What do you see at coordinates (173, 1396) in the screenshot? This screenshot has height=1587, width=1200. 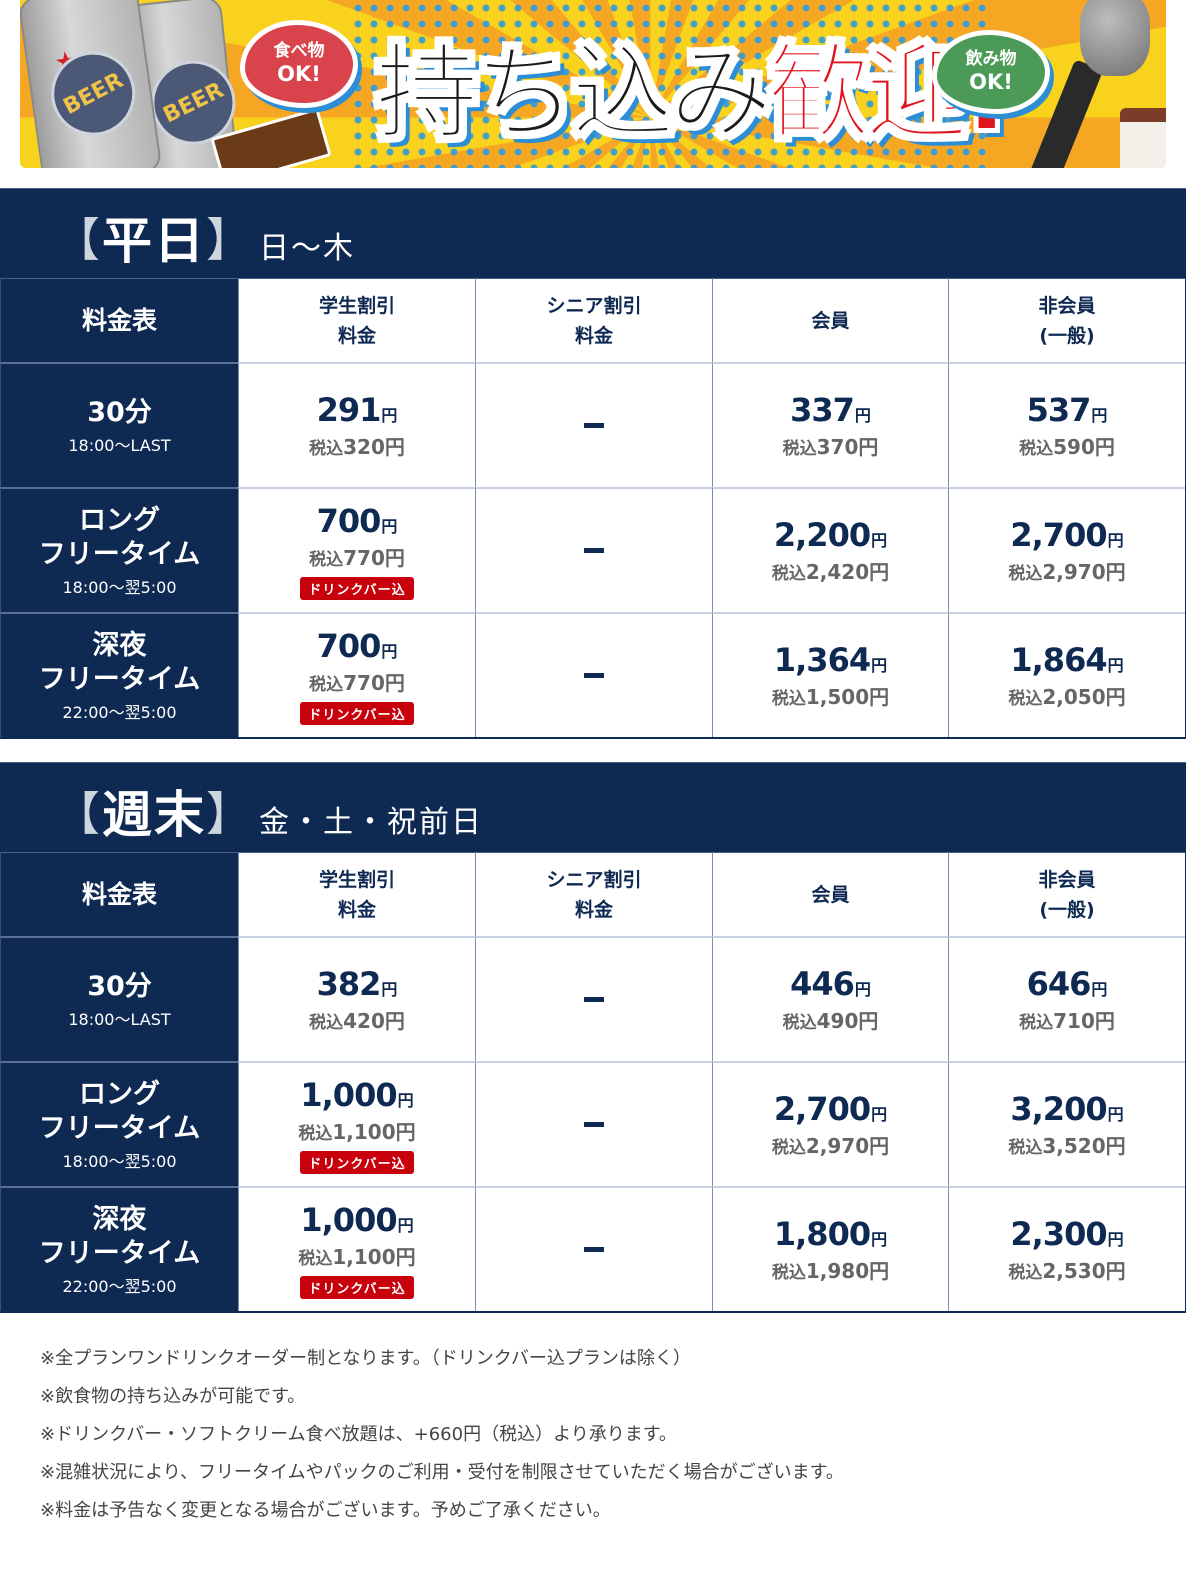 I see `note-item: ※飲食物の持ち込みが可能です。` at bounding box center [173, 1396].